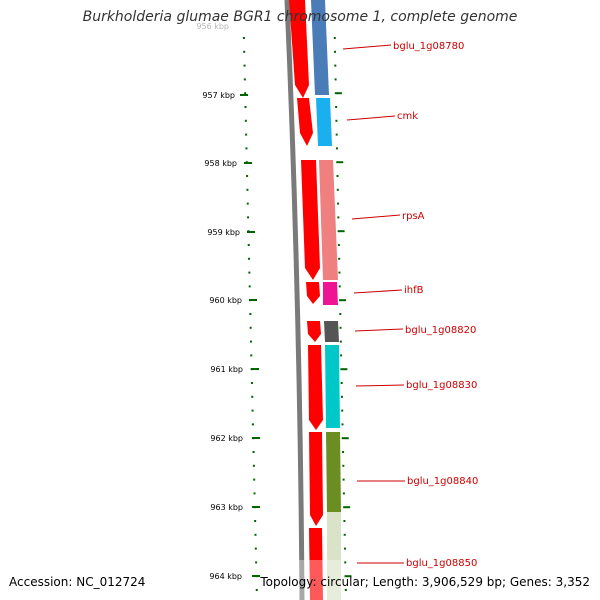 The image size is (600, 600). Describe the element at coordinates (442, 481) in the screenshot. I see `gene-label-bglu_1g08840: bglu_1g08840` at that location.